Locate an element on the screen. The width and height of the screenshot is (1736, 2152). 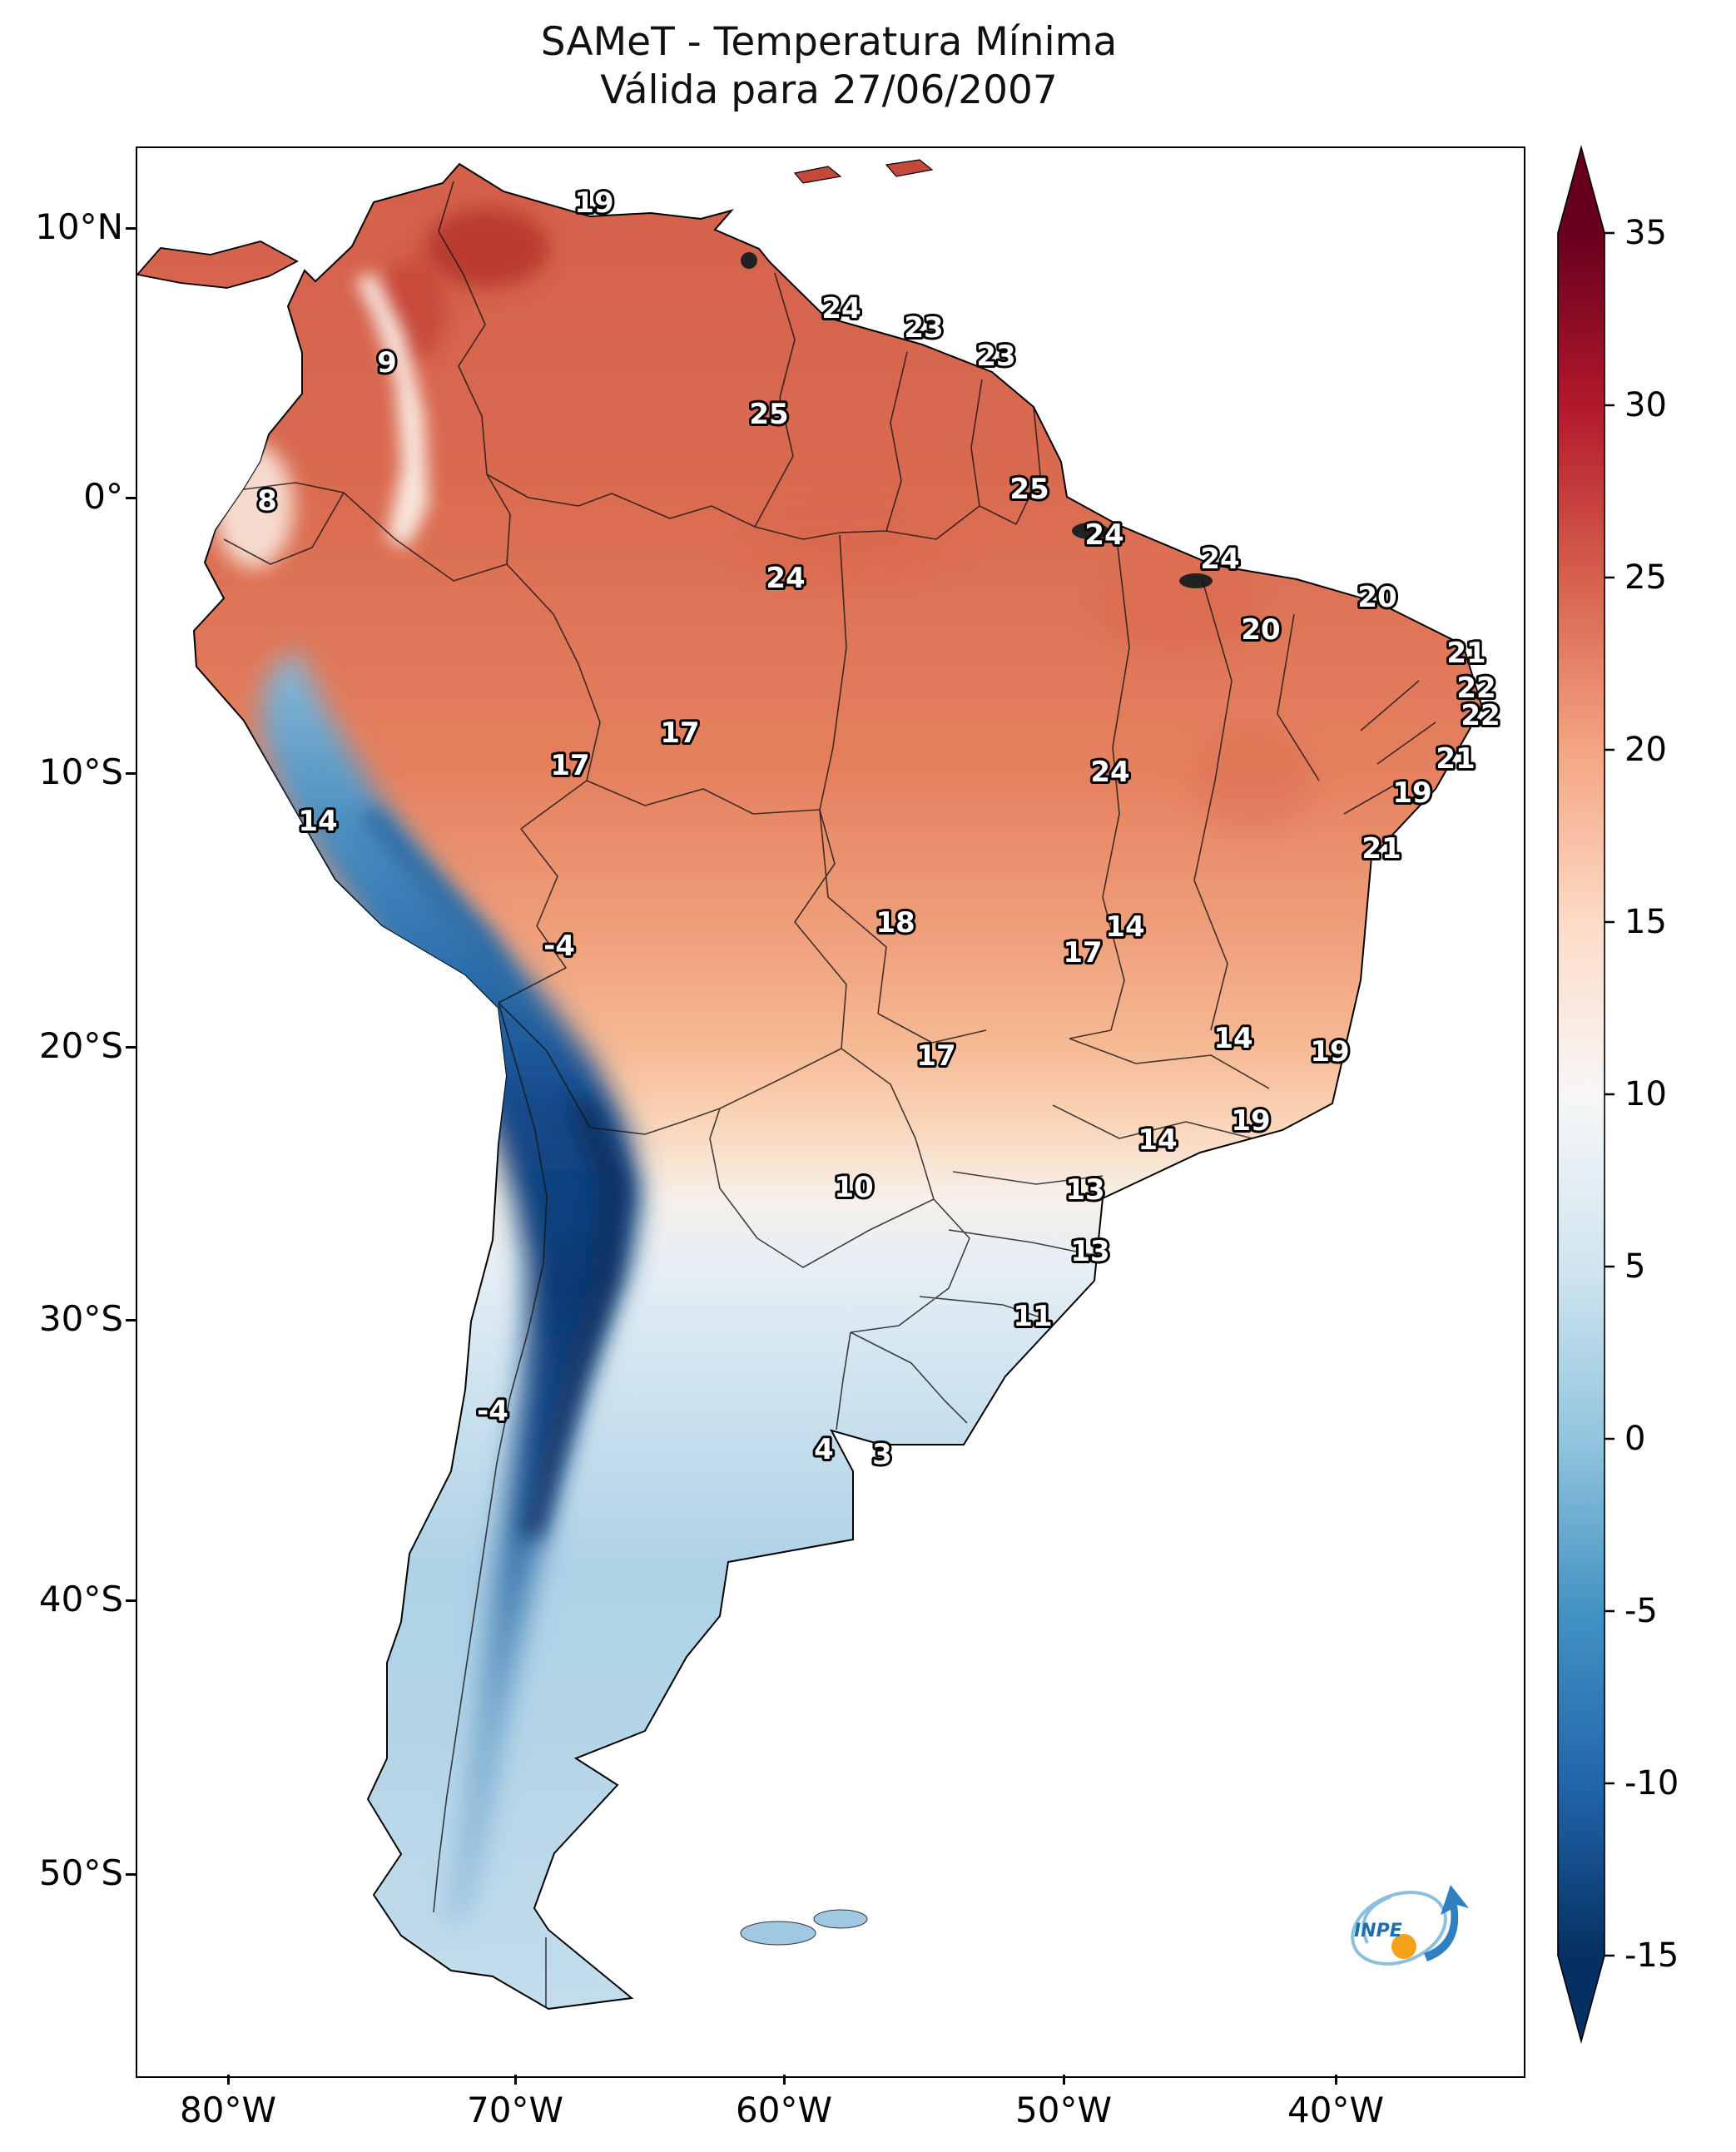
andes-core-peru is located at coordinates (443, 910).